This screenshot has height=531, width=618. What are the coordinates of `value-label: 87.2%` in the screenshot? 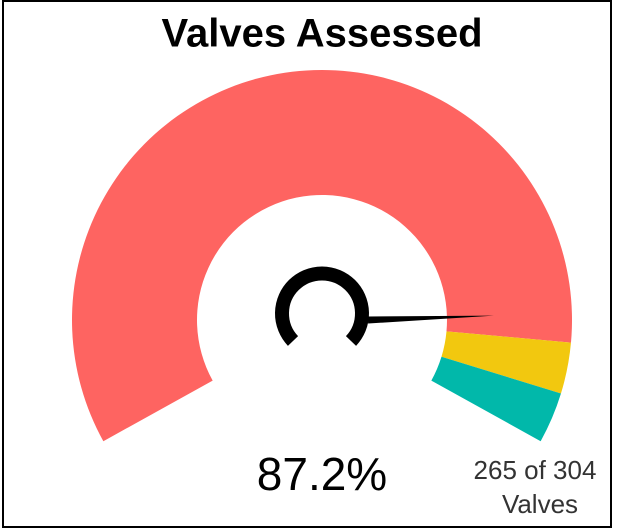 It's located at (322, 474).